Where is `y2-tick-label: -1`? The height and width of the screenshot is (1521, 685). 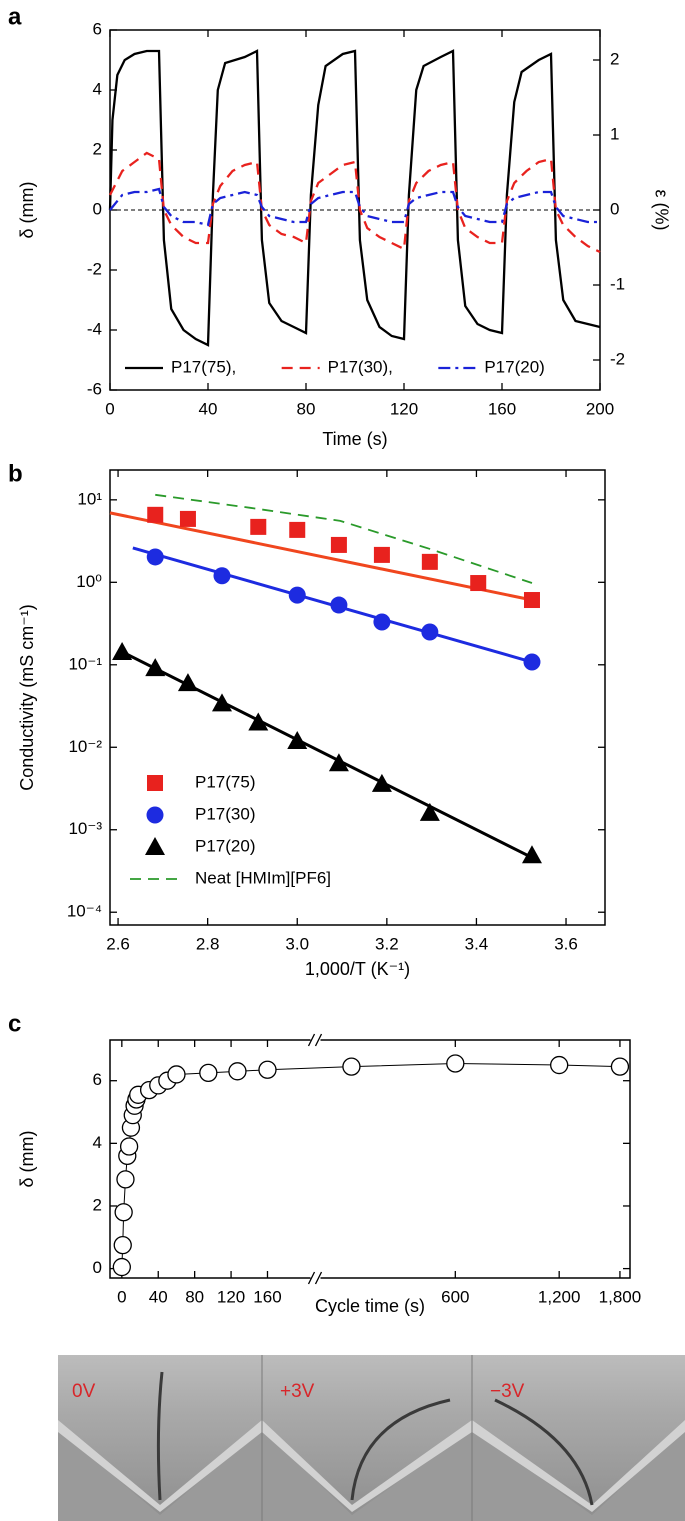 y2-tick-label: -1 is located at coordinates (617, 283).